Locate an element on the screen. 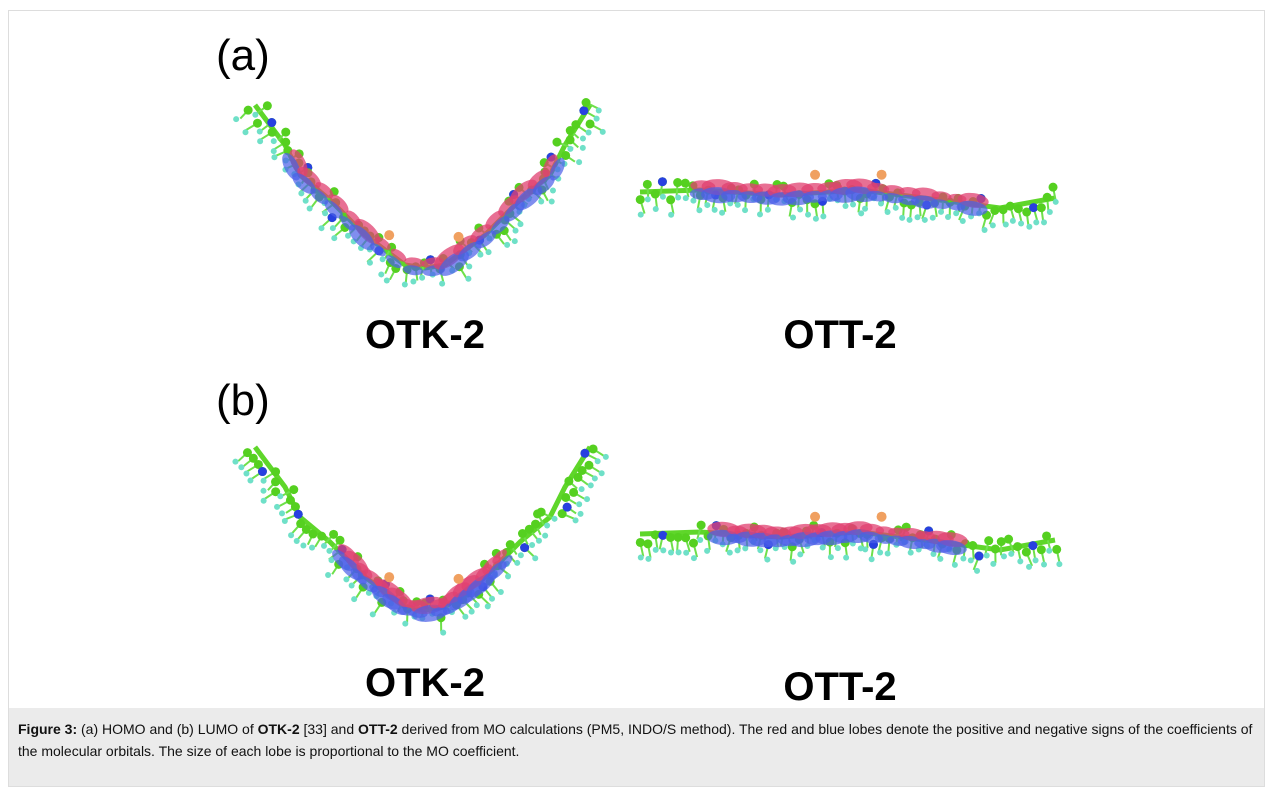 This screenshot has width=1265, height=787. caption-background is located at coordinates (636, 747).